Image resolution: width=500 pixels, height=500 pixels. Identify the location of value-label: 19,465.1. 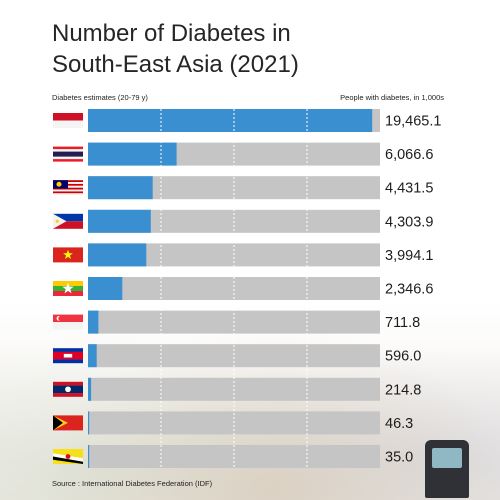
(413, 122).